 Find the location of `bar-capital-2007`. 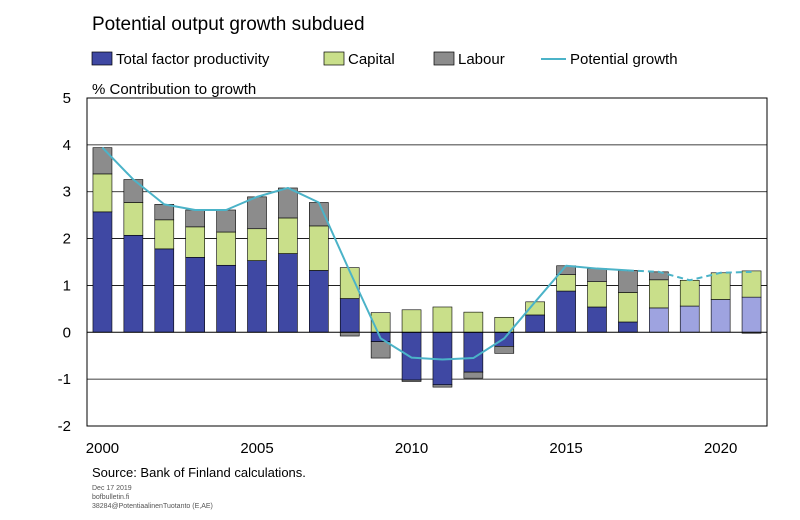

bar-capital-2007 is located at coordinates (319, 248).